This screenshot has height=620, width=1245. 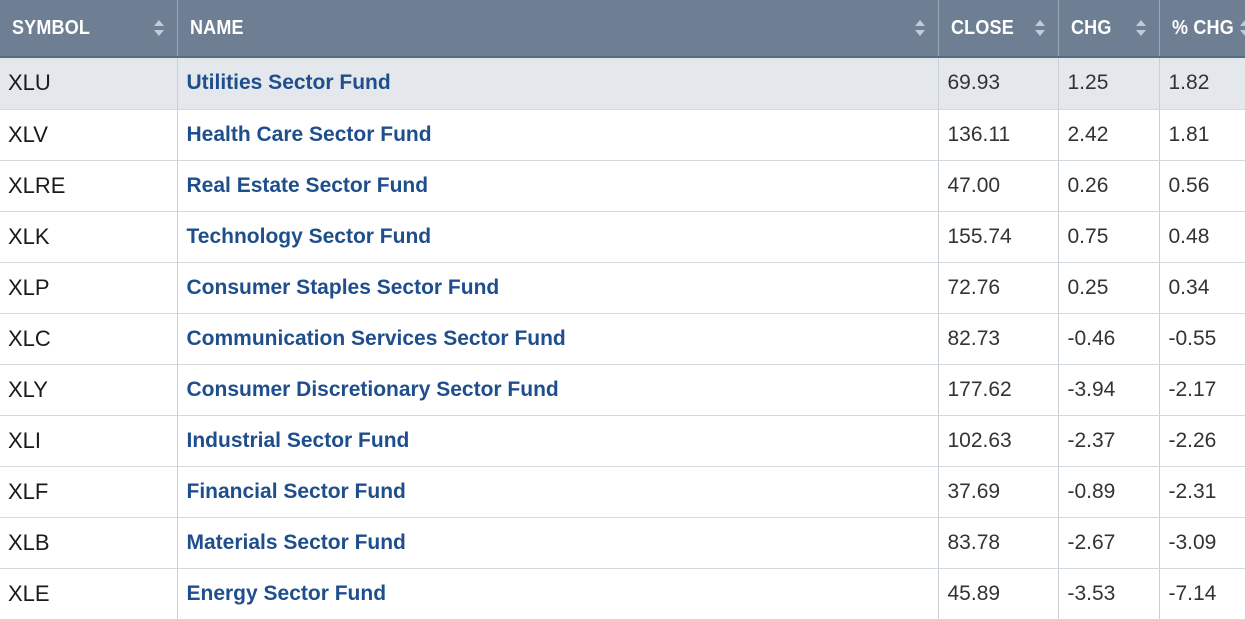 I want to click on name-cell: Consumer Staples Sector Fund, so click(x=558, y=288).